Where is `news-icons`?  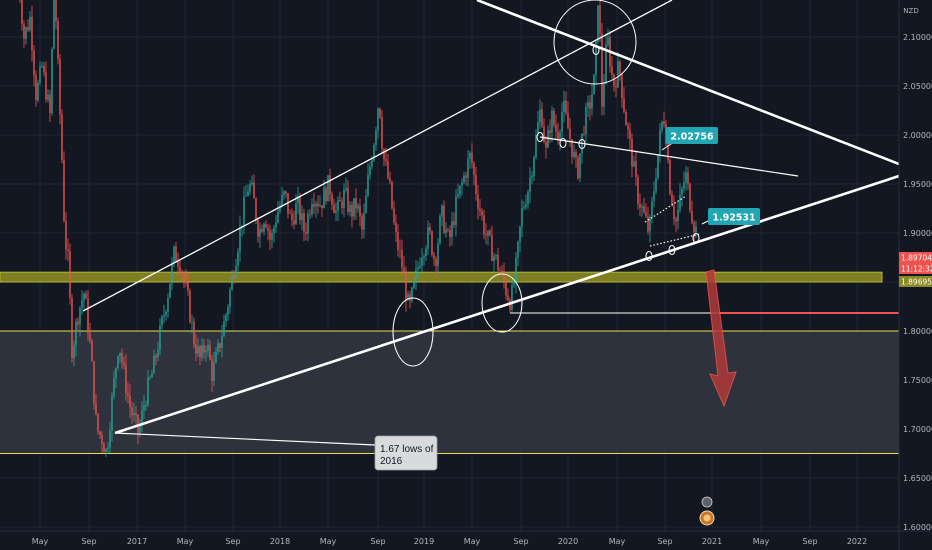 news-icons is located at coordinates (707, 511).